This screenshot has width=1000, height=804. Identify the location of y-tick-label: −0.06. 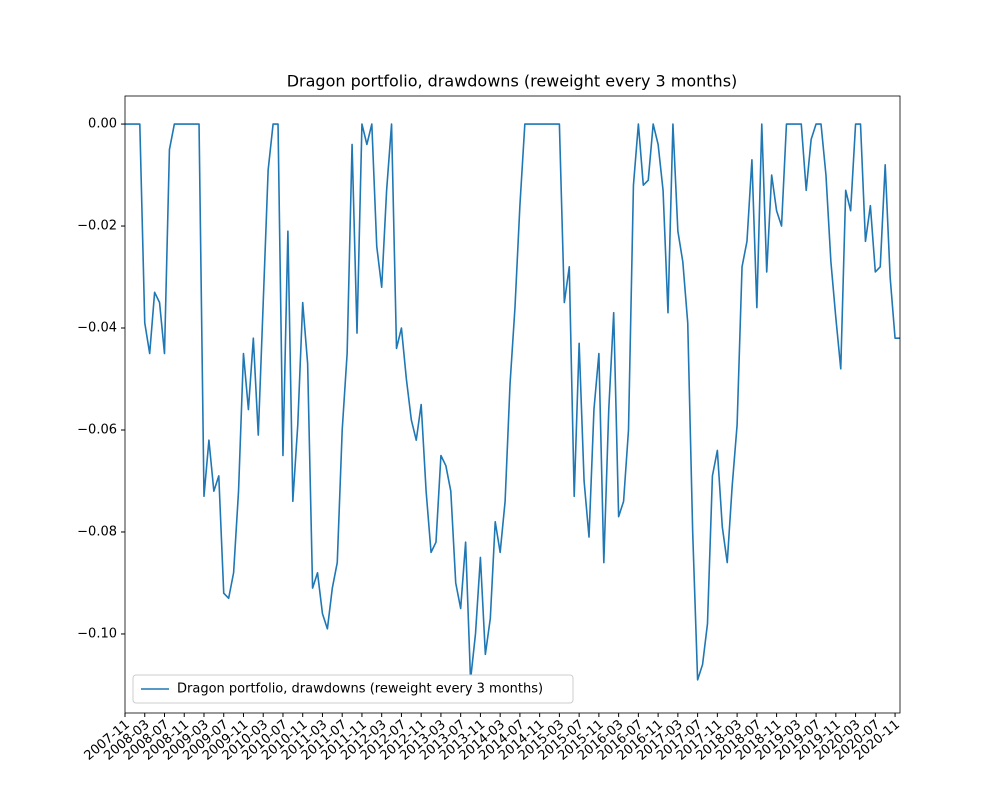
(97, 429).